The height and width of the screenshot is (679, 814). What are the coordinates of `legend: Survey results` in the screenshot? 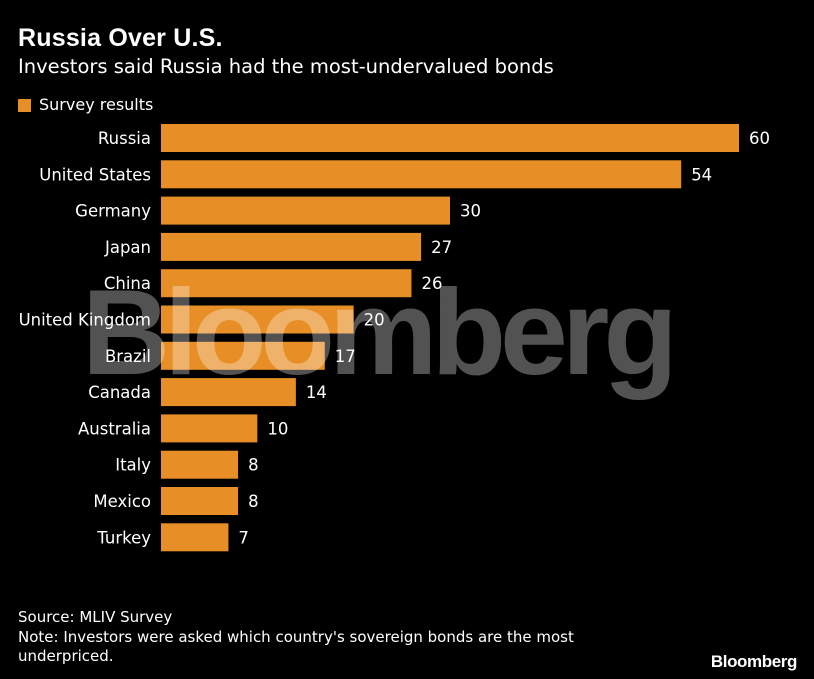 It's located at (85, 104).